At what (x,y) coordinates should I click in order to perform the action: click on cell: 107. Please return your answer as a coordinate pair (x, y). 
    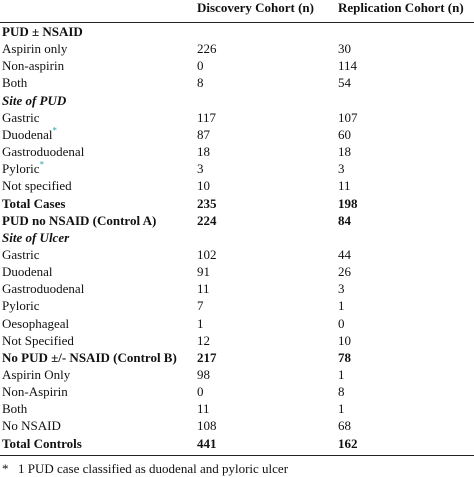
    Looking at the image, I should click on (348, 117).